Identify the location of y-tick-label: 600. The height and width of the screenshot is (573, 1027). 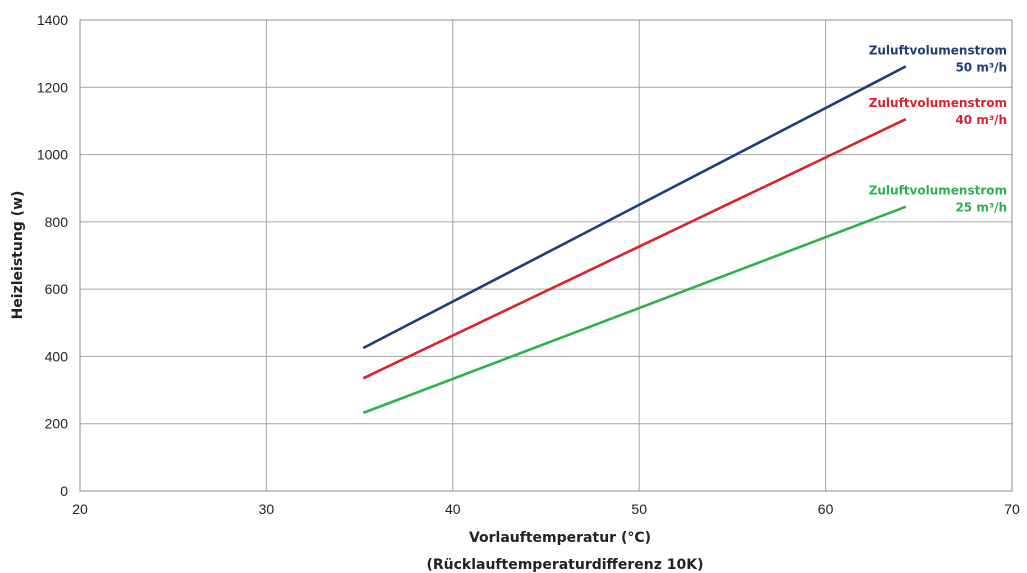
(57, 289).